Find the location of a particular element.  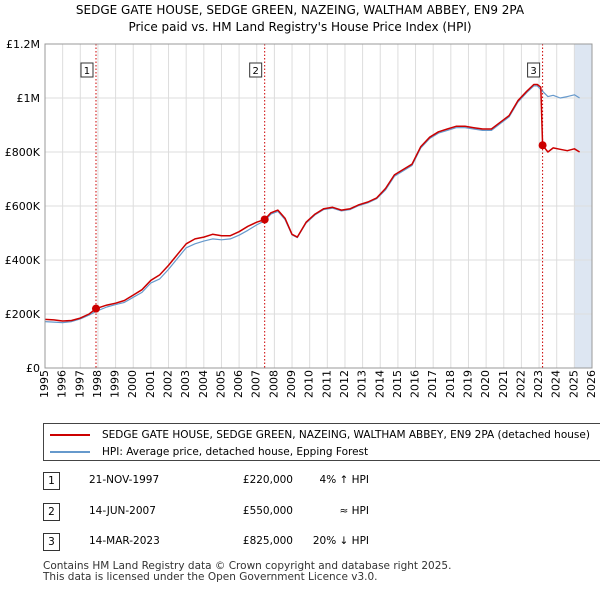

x-tick-label: 2014 is located at coordinates (379, 384).